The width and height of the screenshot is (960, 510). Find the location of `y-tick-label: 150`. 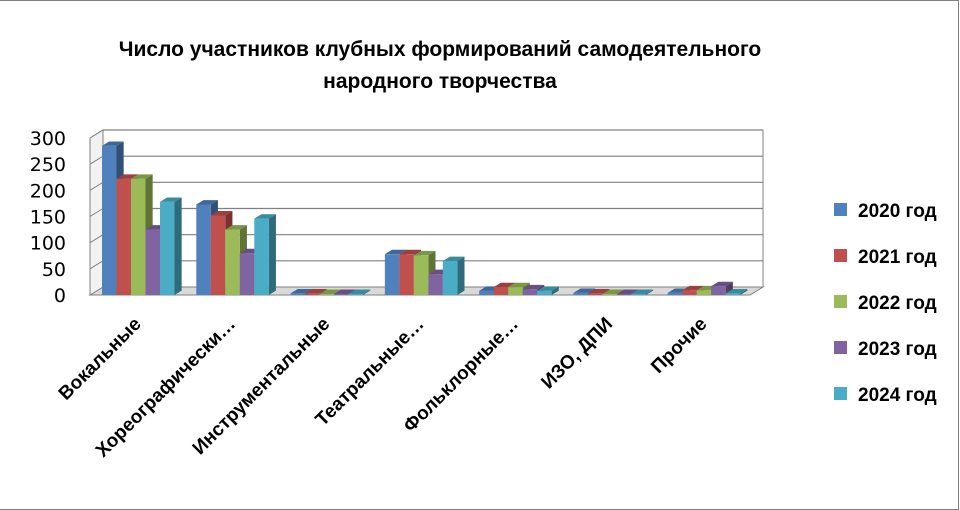

y-tick-label: 150 is located at coordinates (48, 218).